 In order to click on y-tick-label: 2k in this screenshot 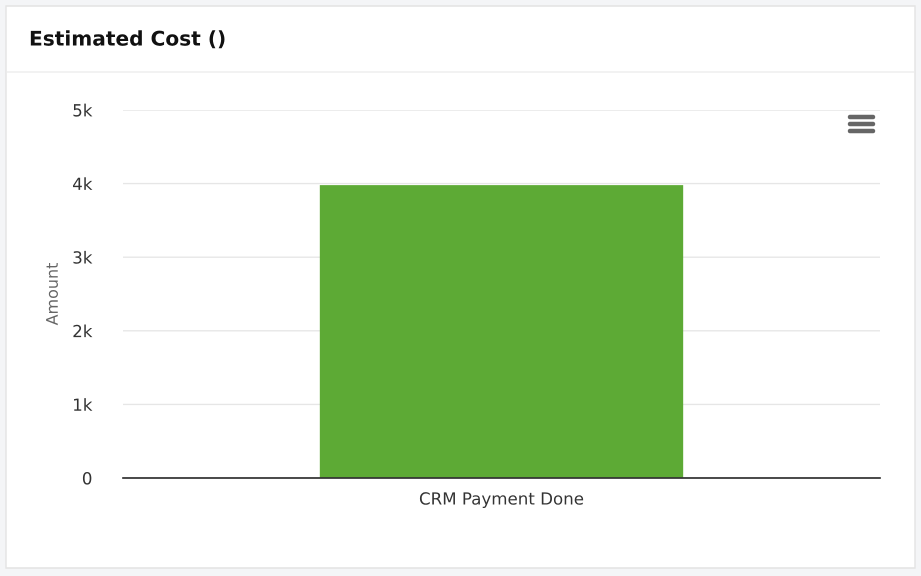, I will do `click(82, 331)`.